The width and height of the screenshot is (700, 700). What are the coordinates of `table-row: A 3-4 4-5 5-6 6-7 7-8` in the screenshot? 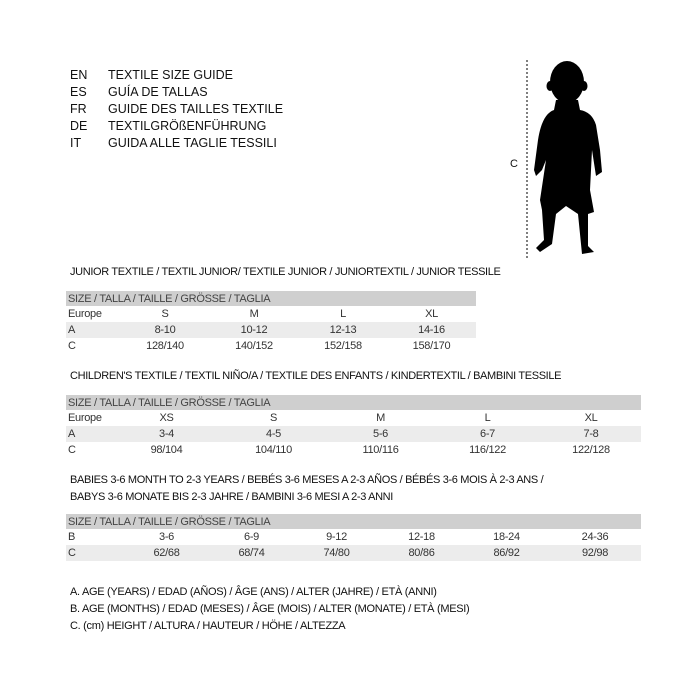 It's located at (353, 434).